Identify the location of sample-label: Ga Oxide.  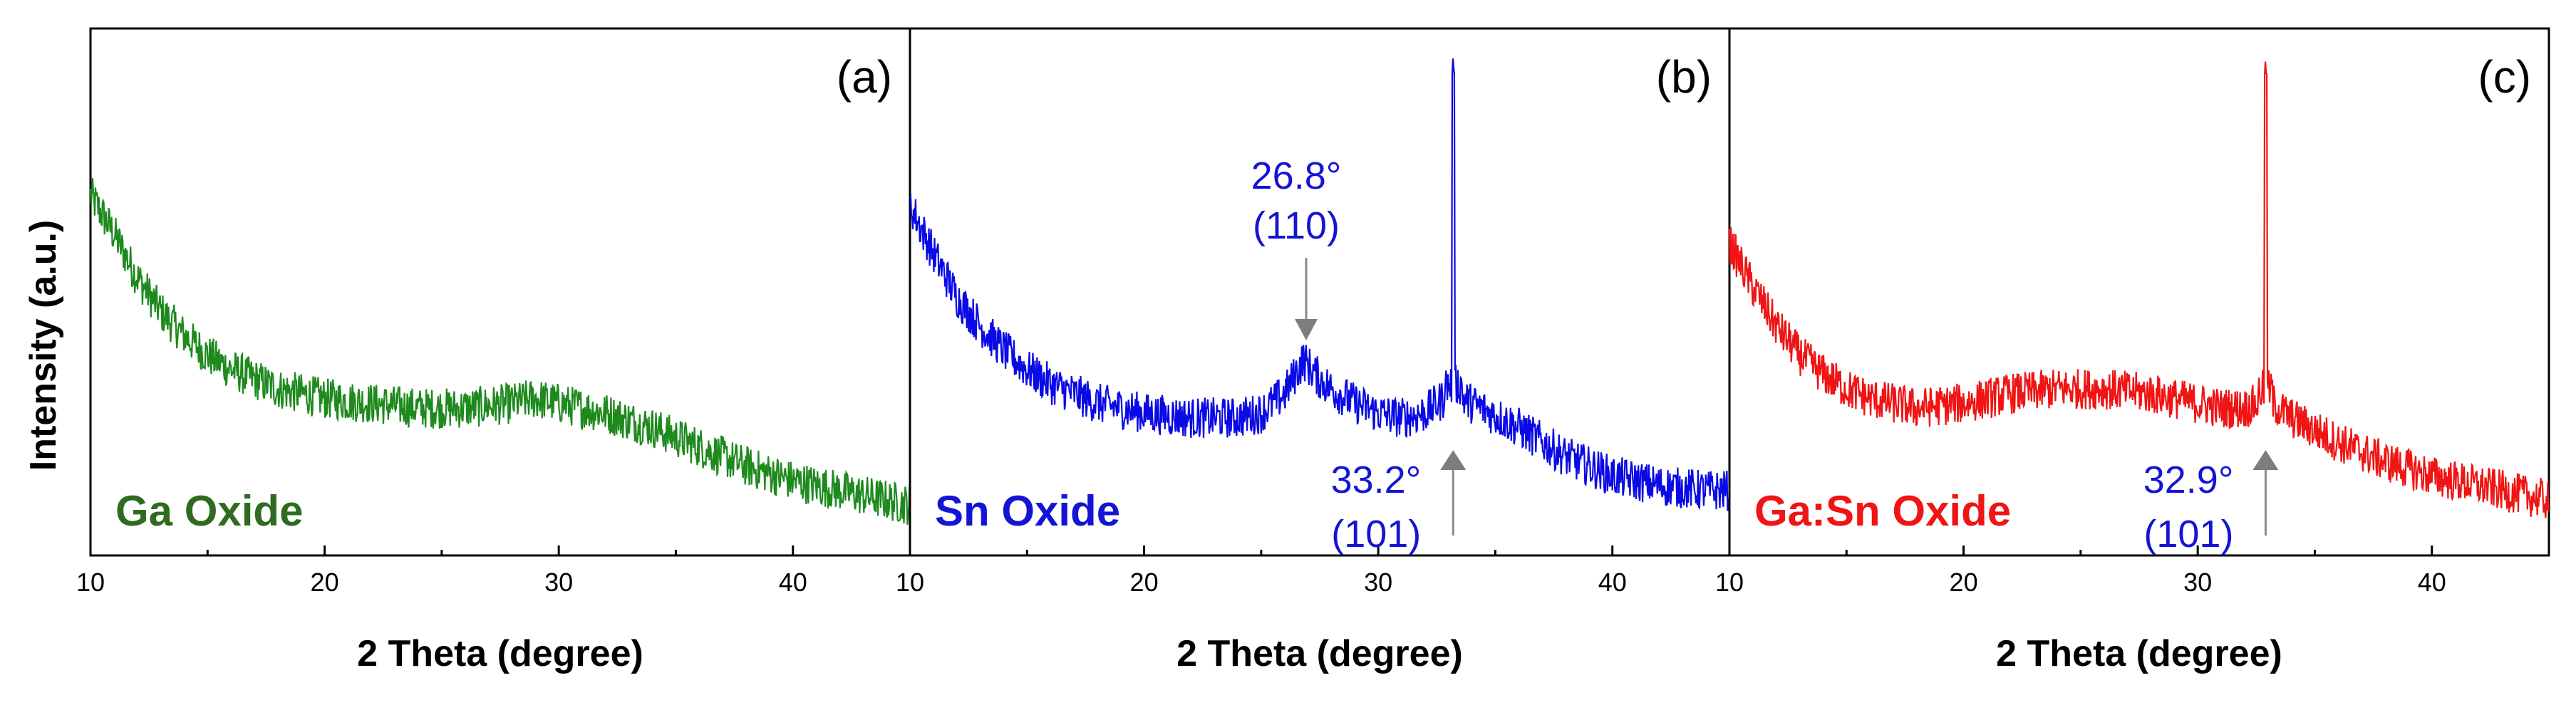
(209, 511).